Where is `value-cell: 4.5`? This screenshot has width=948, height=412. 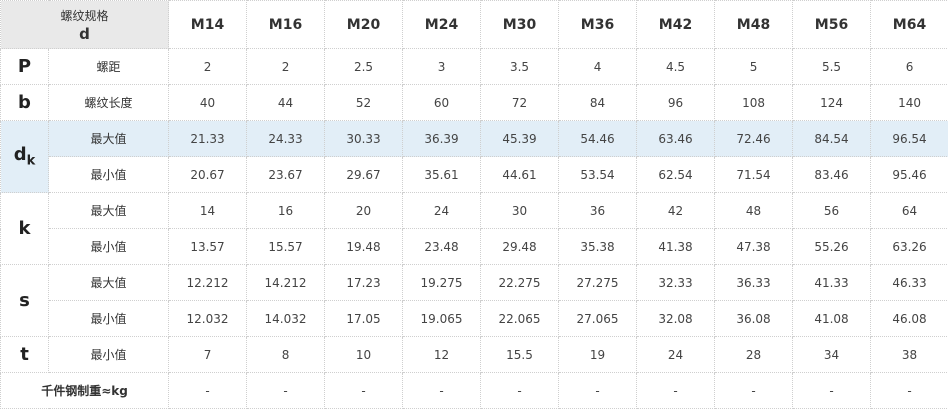
value-cell: 4.5 is located at coordinates (676, 66).